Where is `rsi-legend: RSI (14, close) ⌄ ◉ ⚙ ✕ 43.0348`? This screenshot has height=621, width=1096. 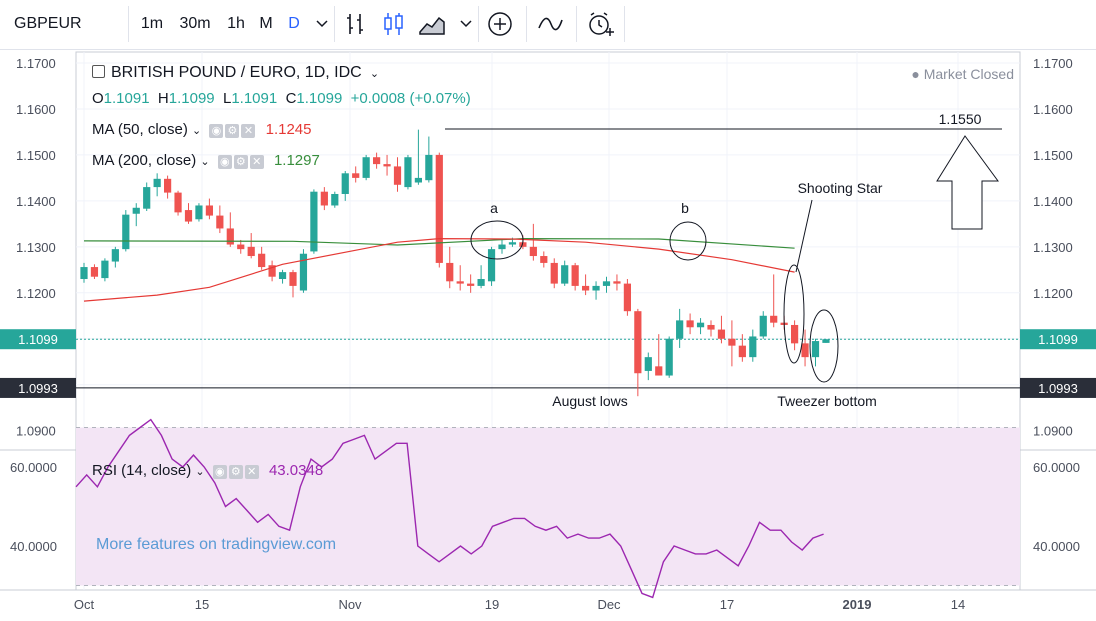 rsi-legend: RSI (14, close) ⌄ ◉ ⚙ ✕ 43.0348 is located at coordinates (207, 471).